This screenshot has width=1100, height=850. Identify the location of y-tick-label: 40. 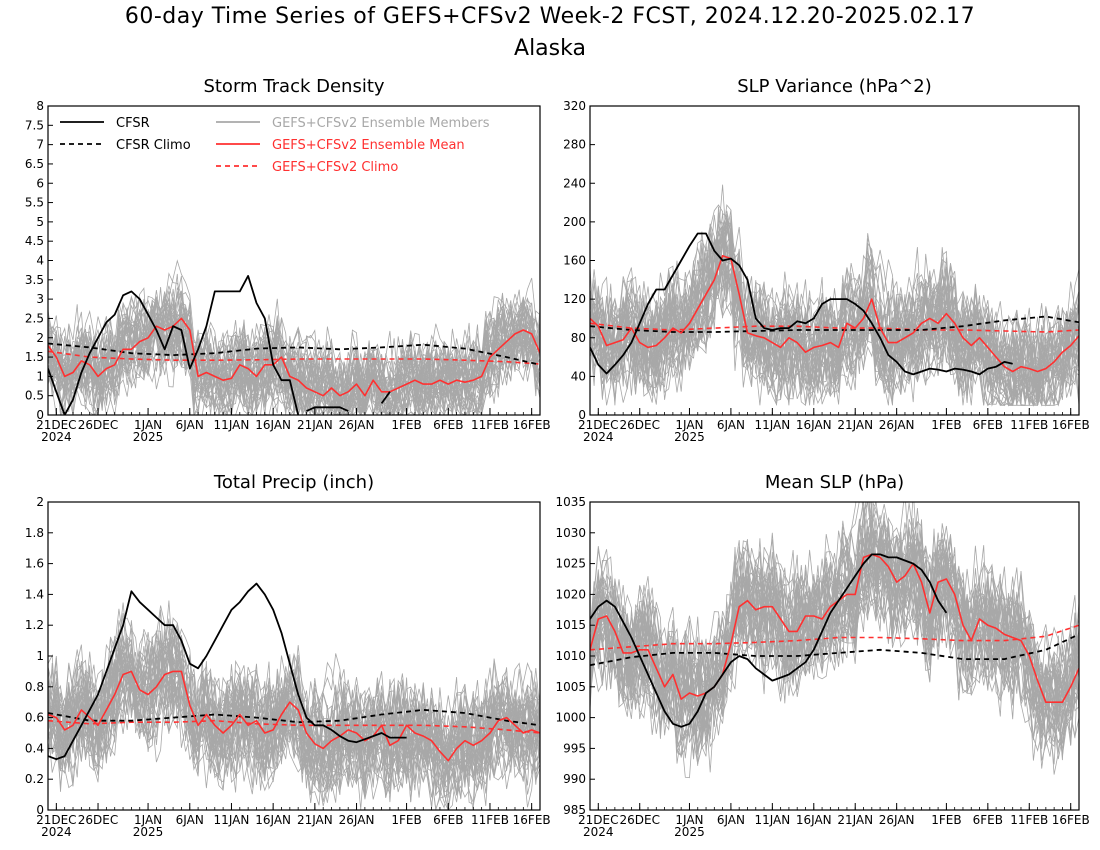
(578, 376).